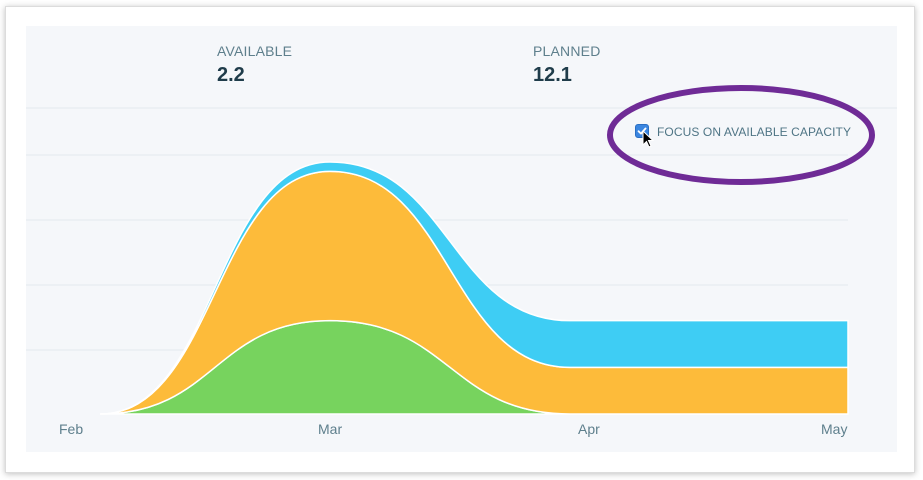 This screenshot has height=480, width=923. I want to click on planned-value: 12.1, so click(552, 75).